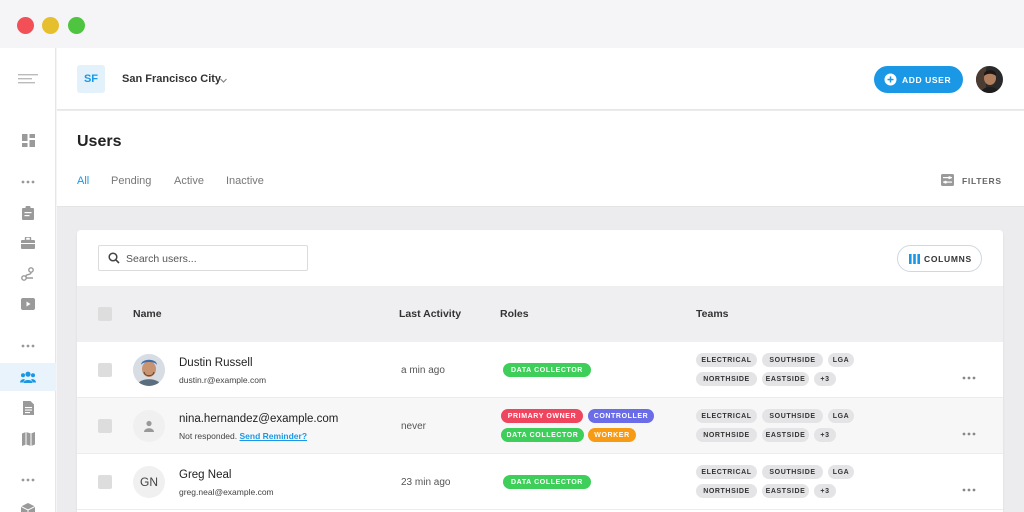  I want to click on sidebar-item-inventory, so click(28, 504).